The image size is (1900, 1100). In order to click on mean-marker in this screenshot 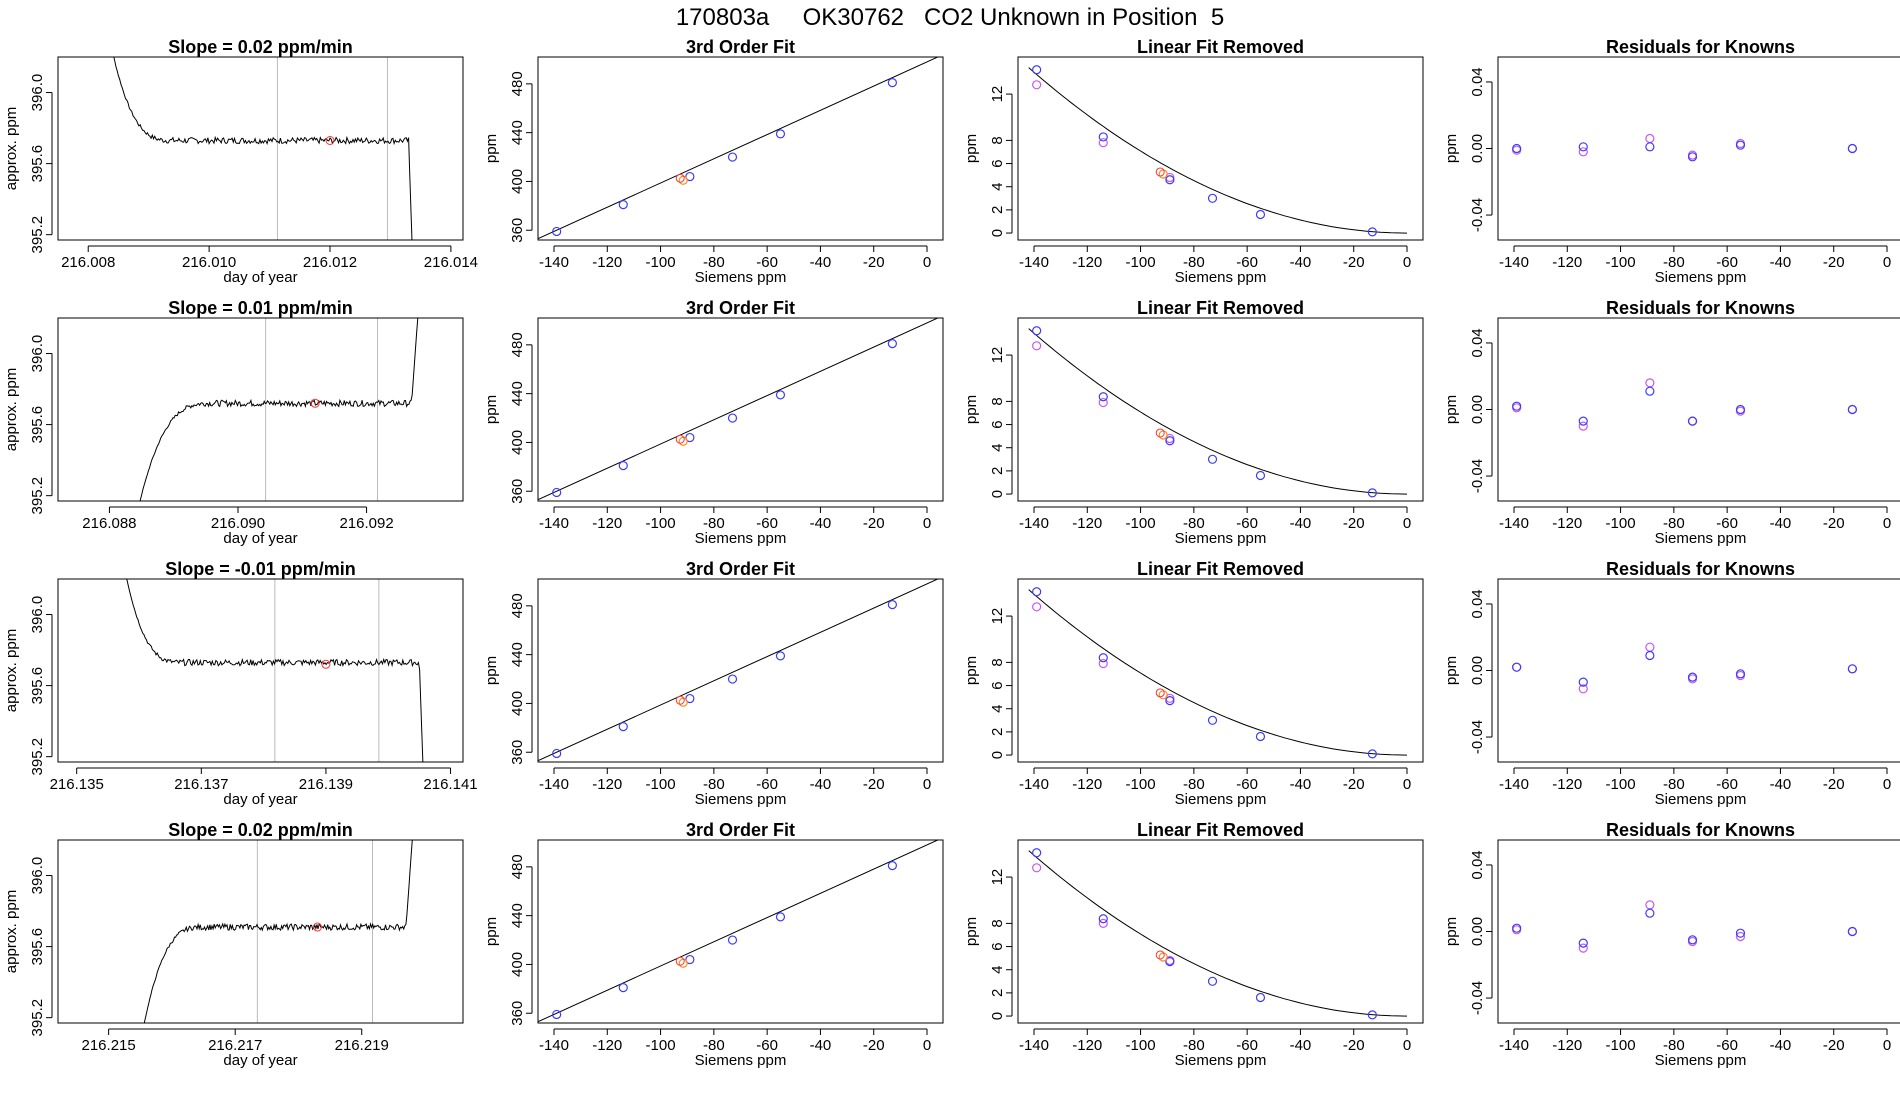, I will do `click(326, 664)`.